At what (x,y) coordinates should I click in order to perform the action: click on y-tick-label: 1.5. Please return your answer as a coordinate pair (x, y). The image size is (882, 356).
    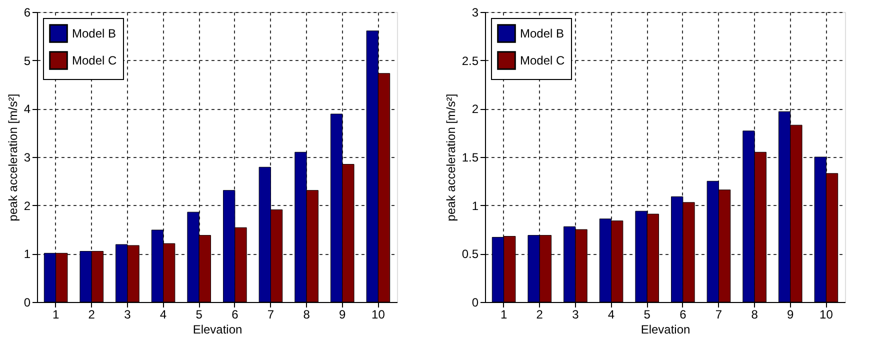
    Looking at the image, I should click on (470, 157).